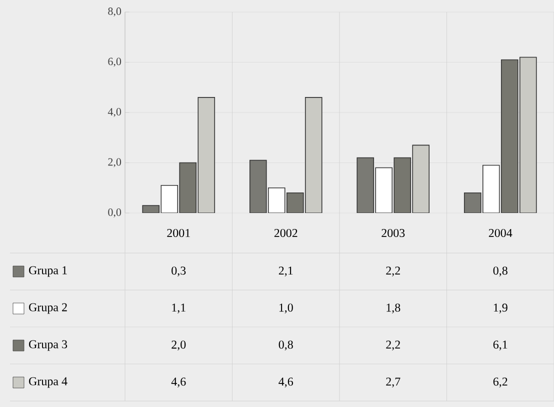 This screenshot has width=554, height=407. What do you see at coordinates (48, 308) in the screenshot?
I see `legend-label: Grupa 2` at bounding box center [48, 308].